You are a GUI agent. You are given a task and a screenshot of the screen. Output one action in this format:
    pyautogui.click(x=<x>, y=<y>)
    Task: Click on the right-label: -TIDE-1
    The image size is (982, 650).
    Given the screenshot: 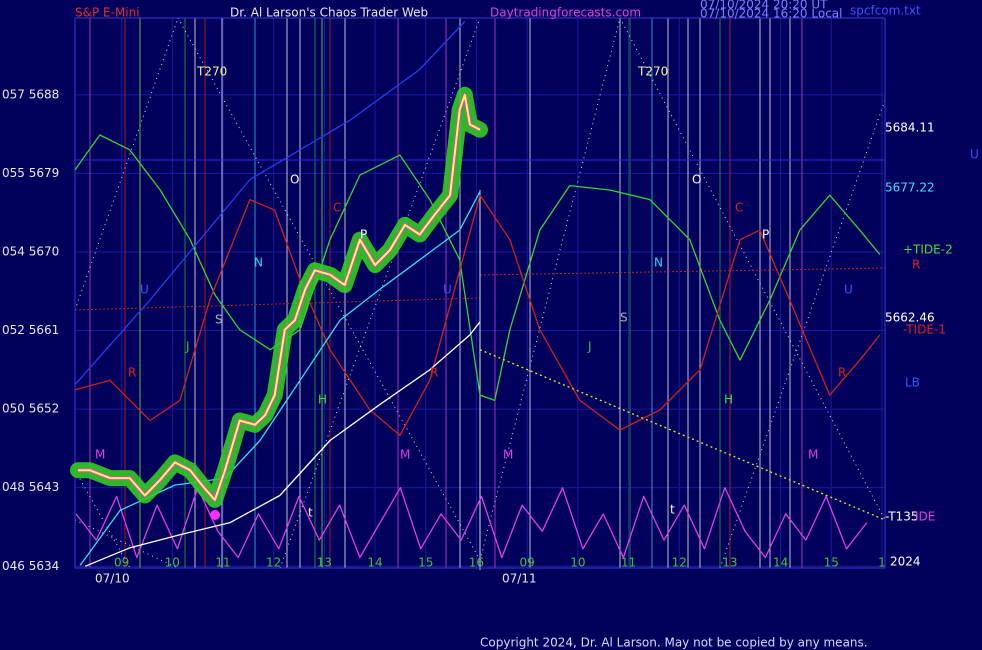 What is the action you would take?
    pyautogui.click(x=924, y=330)
    